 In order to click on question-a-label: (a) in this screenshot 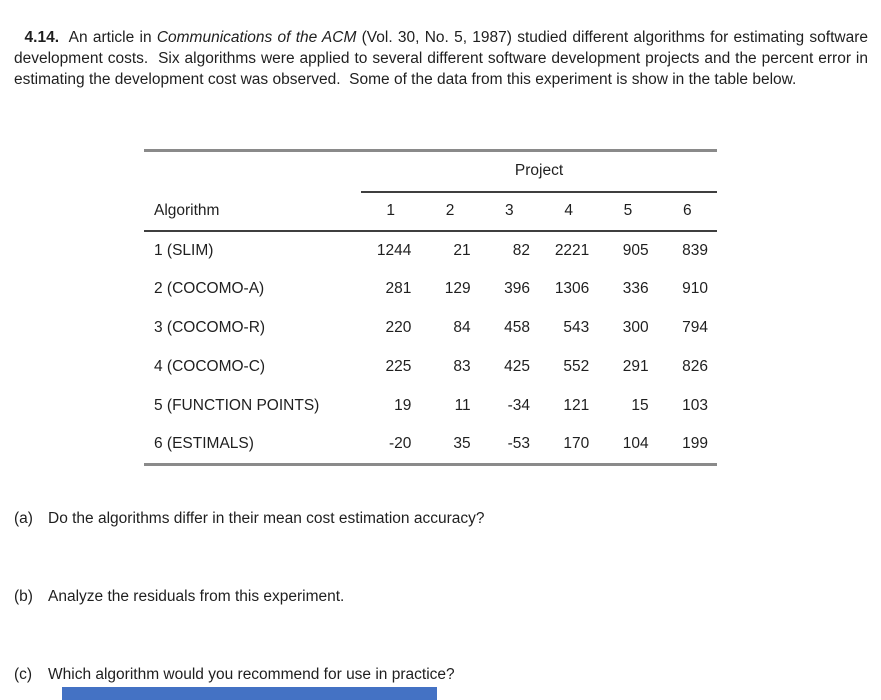, I will do `click(23, 518)`.